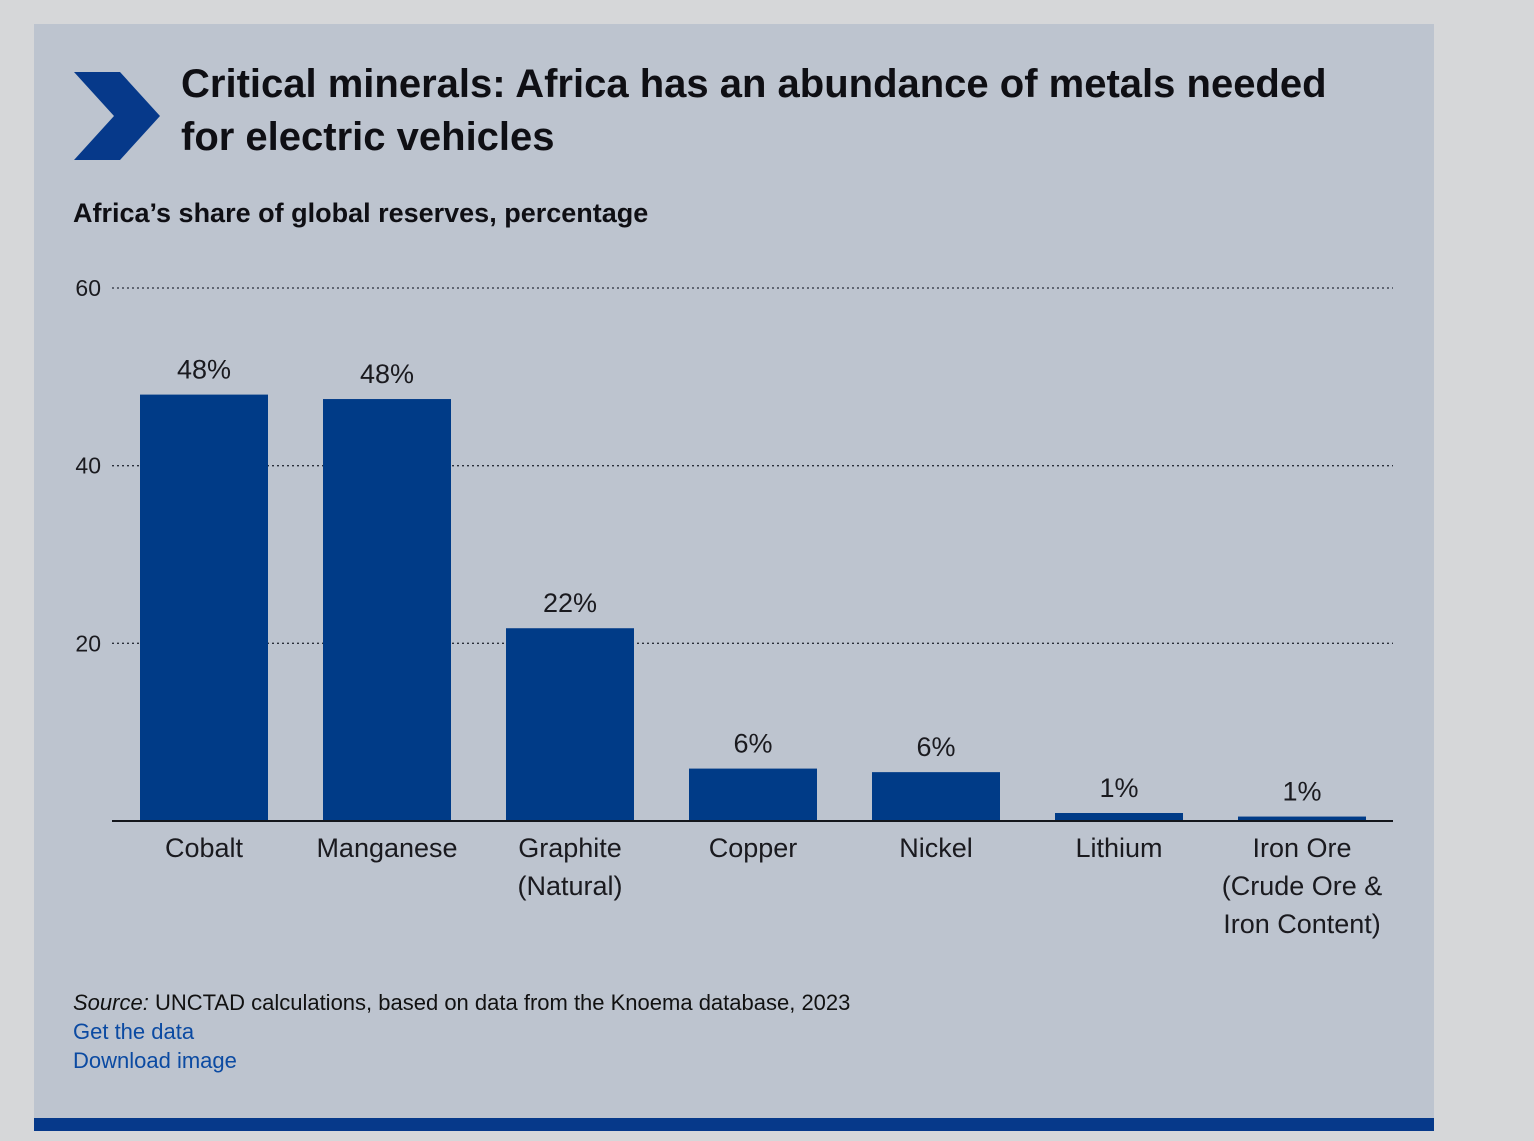 The image size is (1534, 1141). Describe the element at coordinates (88, 288) in the screenshot. I see `y-tick-label: 60` at that location.